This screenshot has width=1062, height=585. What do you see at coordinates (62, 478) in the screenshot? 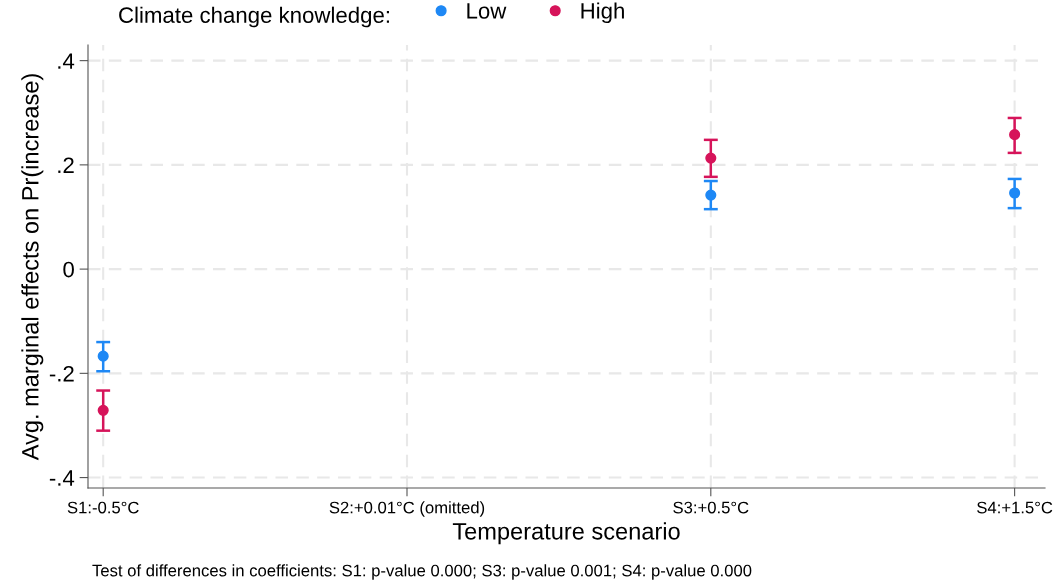
I see `y-tick-label: -.4` at bounding box center [62, 478].